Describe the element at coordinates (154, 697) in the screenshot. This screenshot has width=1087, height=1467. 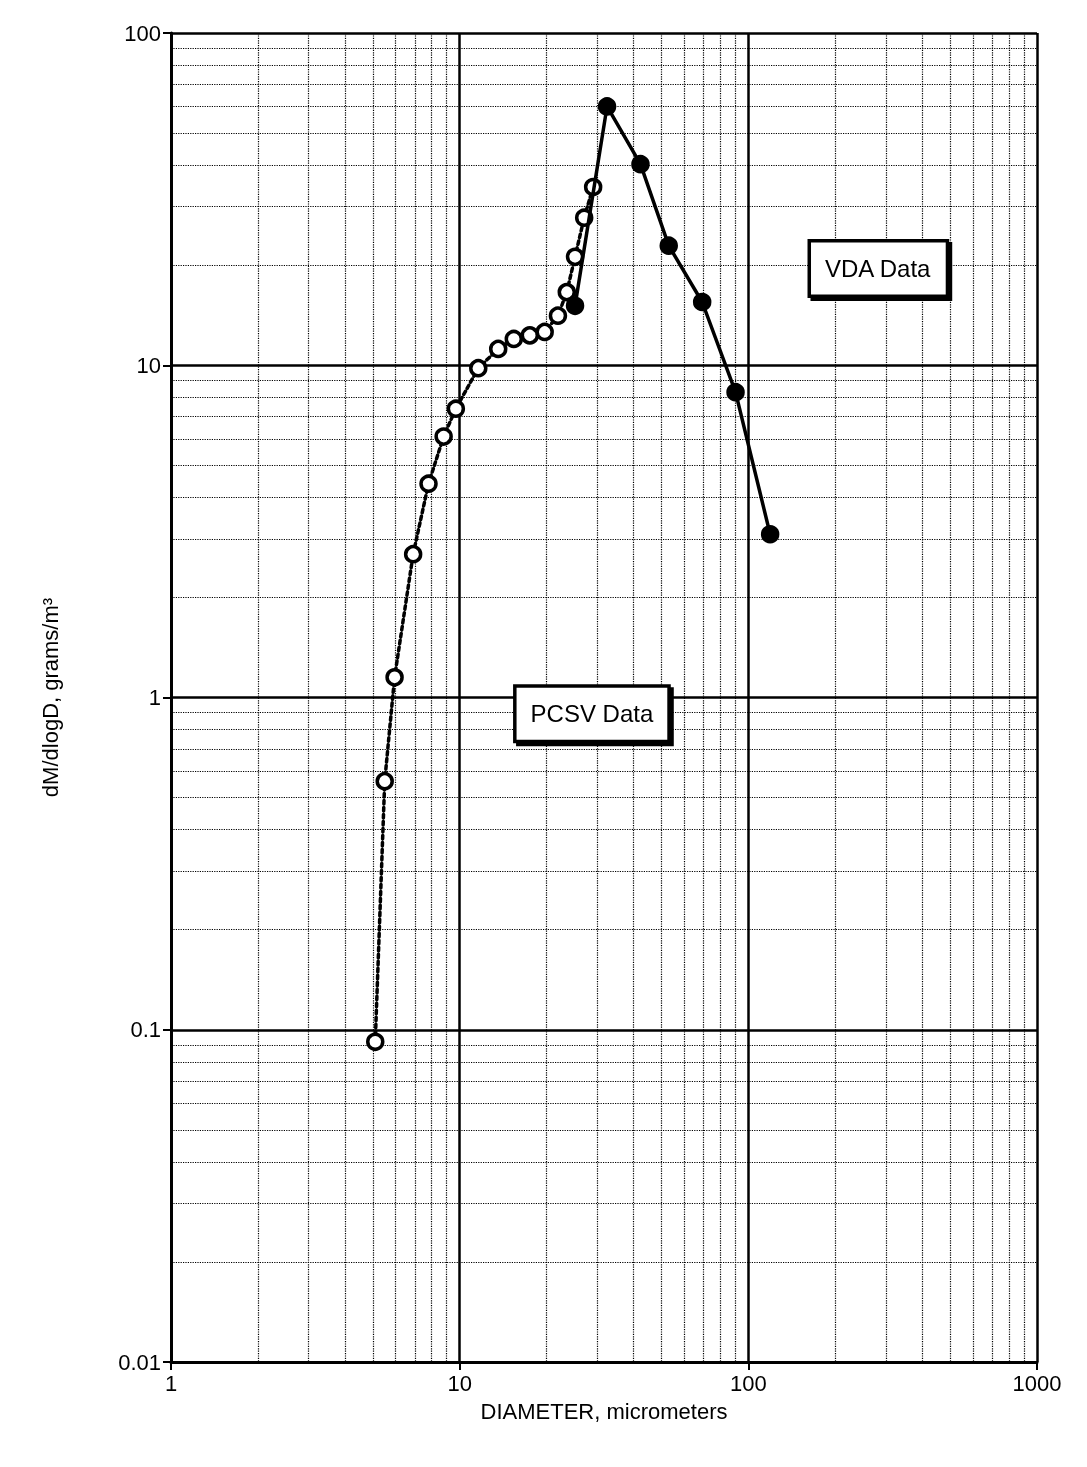
I see `y-tick-label: 1` at that location.